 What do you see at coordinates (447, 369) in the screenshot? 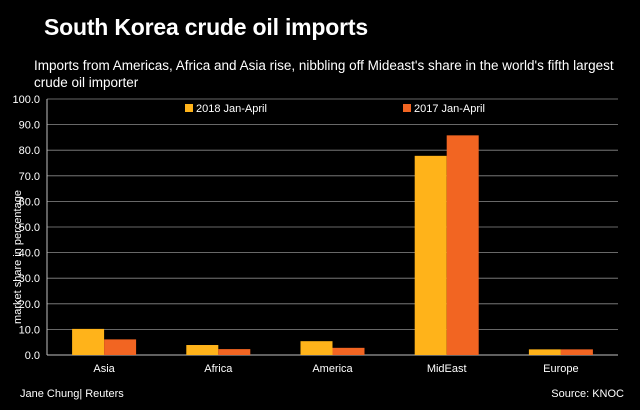
I see `x-tick-label: MidEast` at bounding box center [447, 369].